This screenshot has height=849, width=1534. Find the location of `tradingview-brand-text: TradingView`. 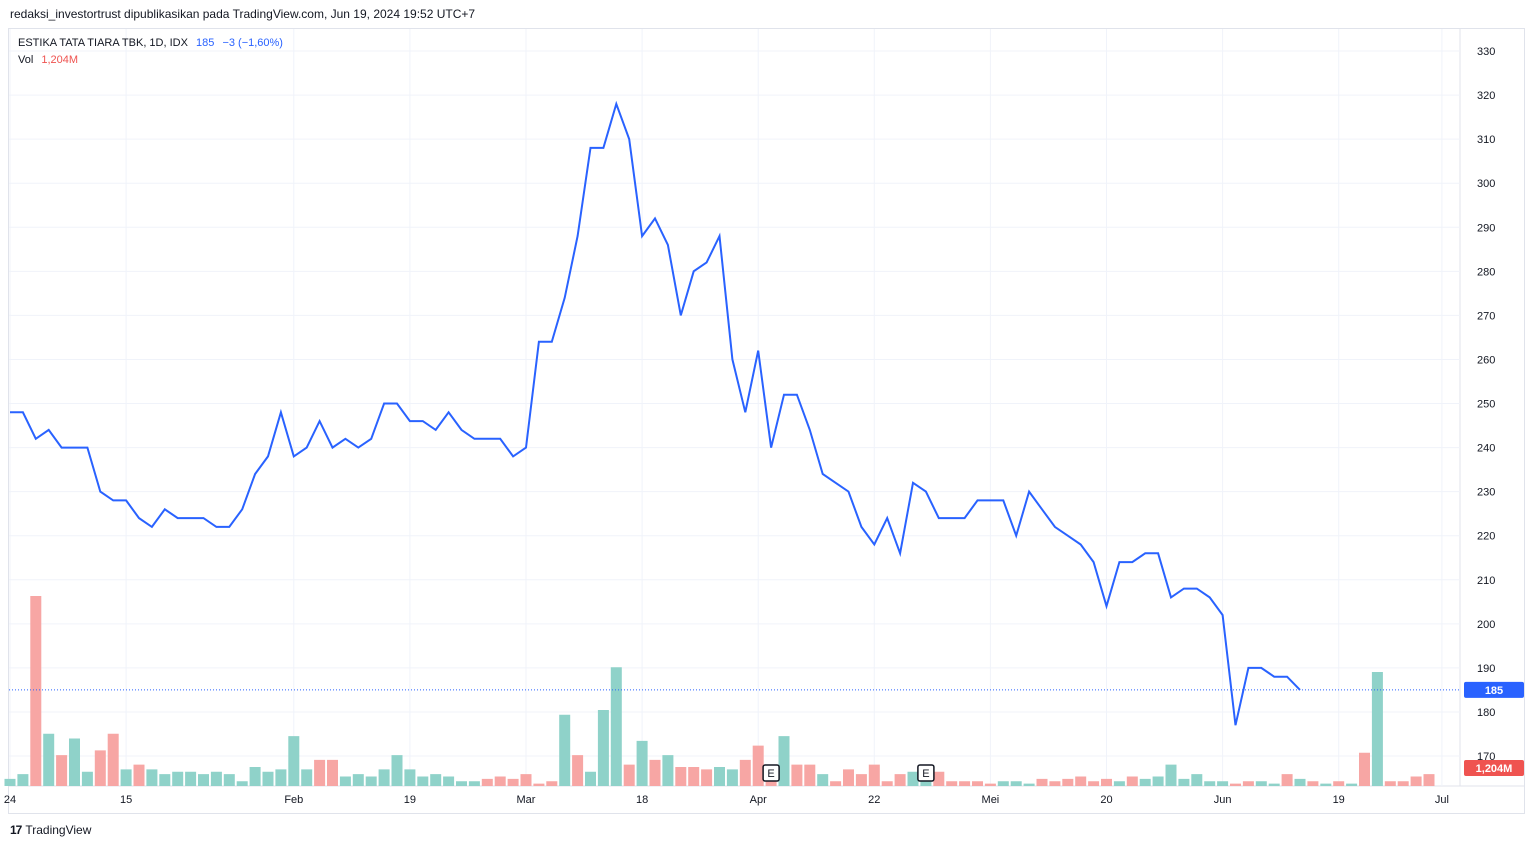

tradingview-brand-text: TradingView is located at coordinates (58, 830).